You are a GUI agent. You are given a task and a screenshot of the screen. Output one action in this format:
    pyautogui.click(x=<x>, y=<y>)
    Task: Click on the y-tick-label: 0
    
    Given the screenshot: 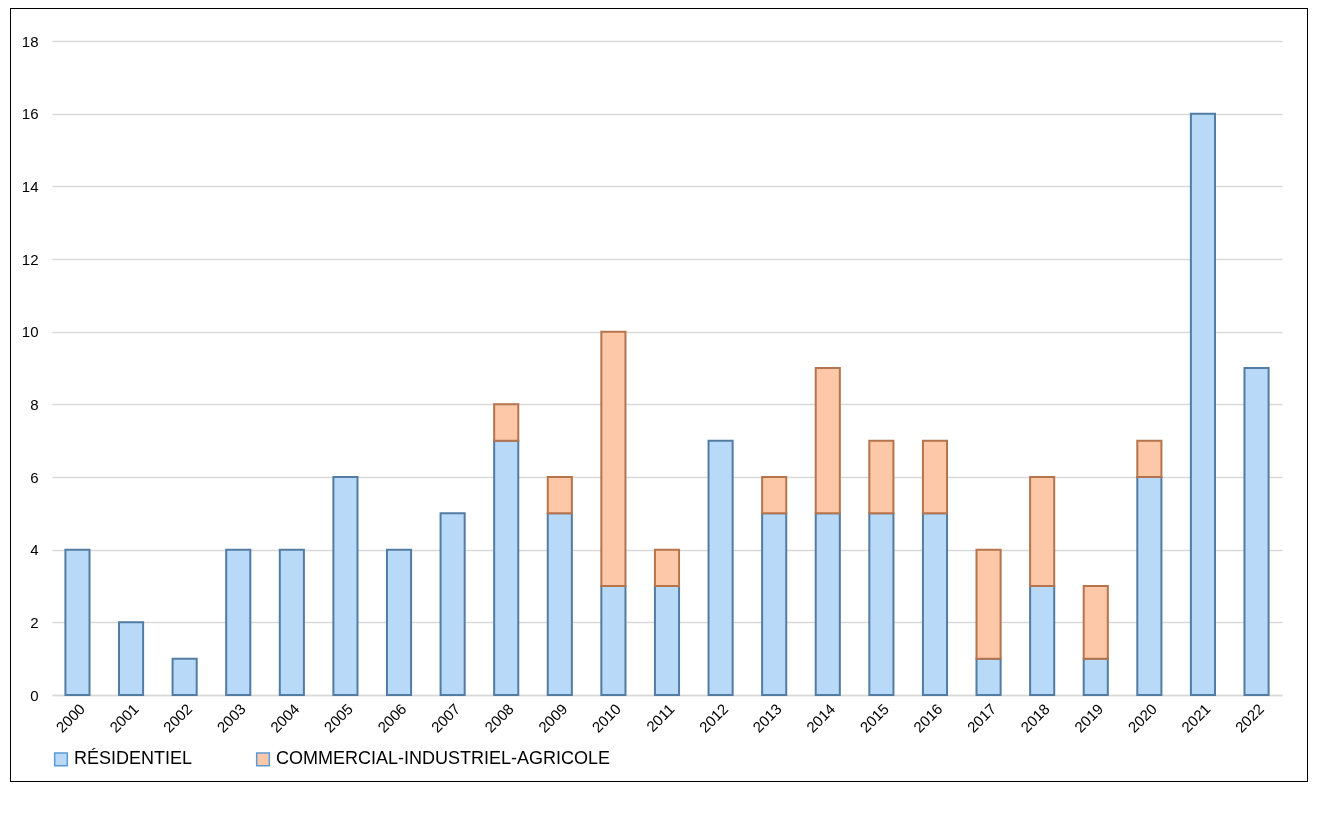 What is the action you would take?
    pyautogui.click(x=34, y=695)
    